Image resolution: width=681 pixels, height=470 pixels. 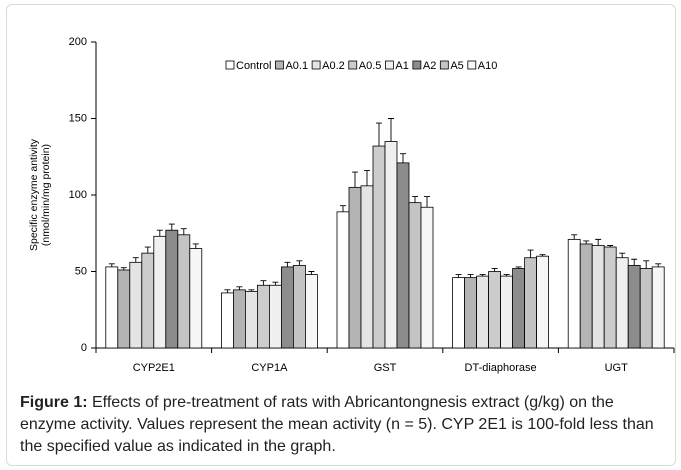 What do you see at coordinates (78, 195) in the screenshot?
I see `y-tick-label: 100` at bounding box center [78, 195].